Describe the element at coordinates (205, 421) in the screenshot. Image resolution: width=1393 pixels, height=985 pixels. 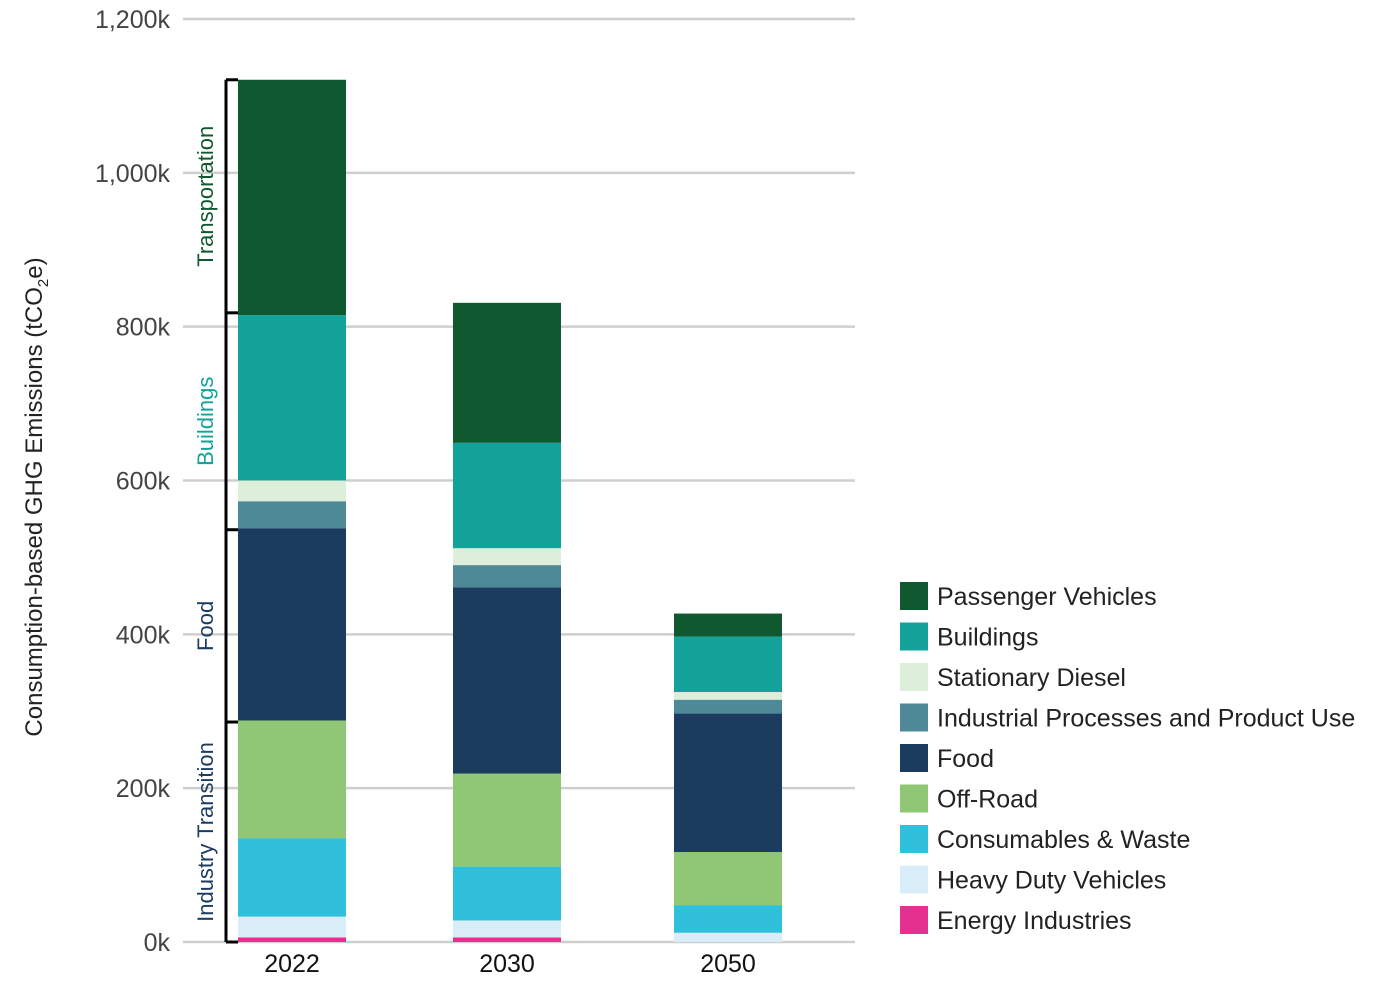
I see `bracket-label-buildings: Buildings` at that location.